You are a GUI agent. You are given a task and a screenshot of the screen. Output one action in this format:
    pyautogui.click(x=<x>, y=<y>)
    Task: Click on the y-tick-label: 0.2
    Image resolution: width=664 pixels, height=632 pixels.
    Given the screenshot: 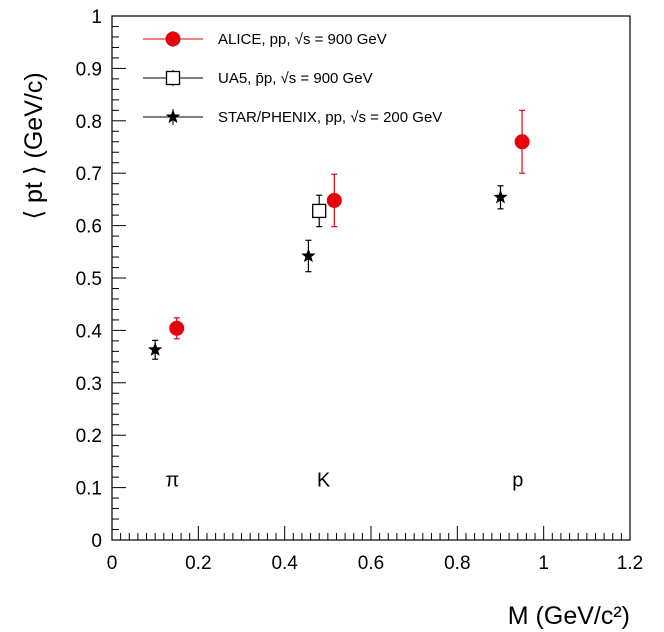 What is the action you would take?
    pyautogui.click(x=89, y=436)
    